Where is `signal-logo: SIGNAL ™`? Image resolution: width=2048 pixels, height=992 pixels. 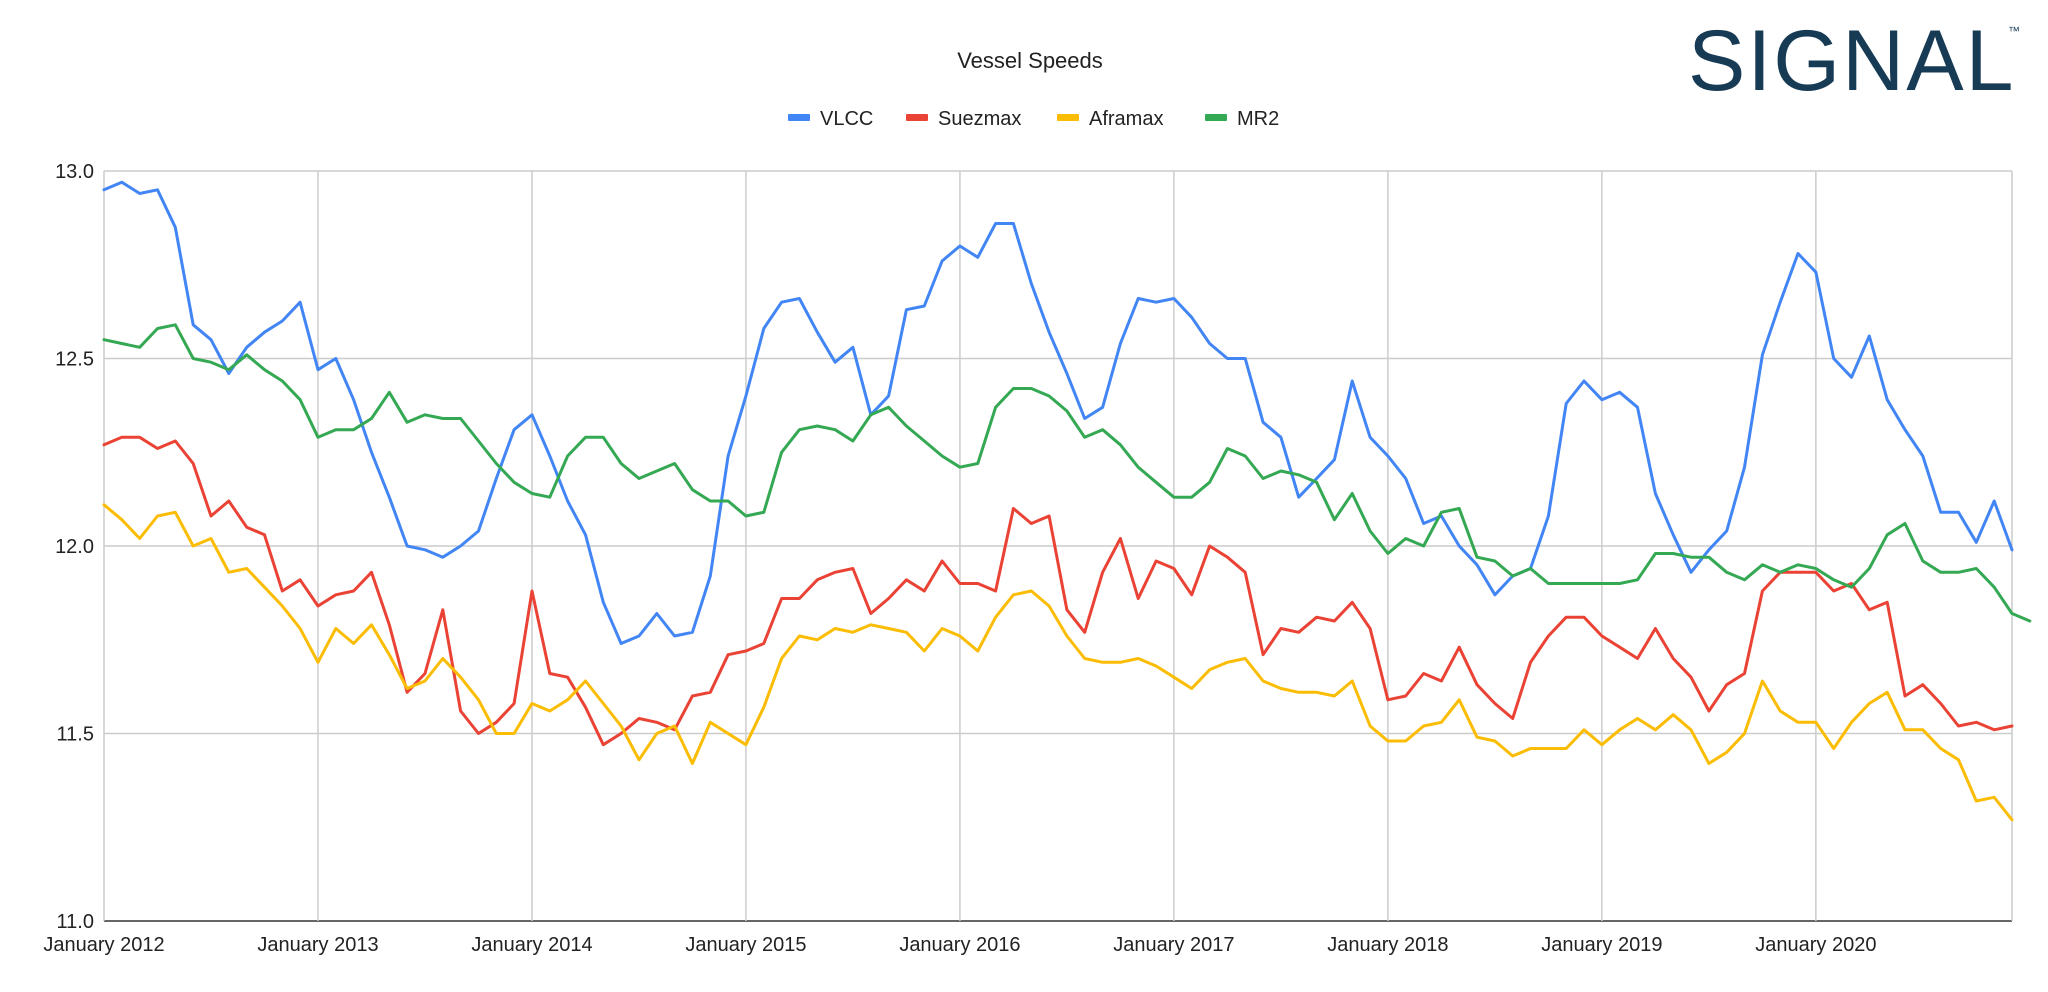
signal-logo: SIGNAL ™ is located at coordinates (1854, 61).